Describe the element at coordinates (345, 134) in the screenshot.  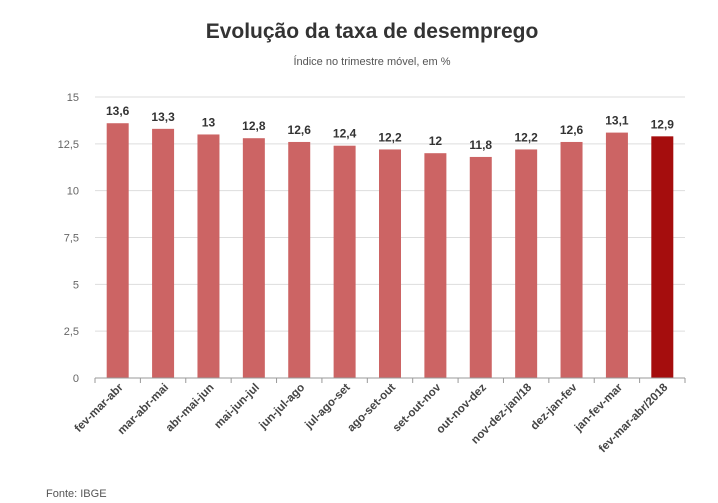
I see `data-label: 12,4` at that location.